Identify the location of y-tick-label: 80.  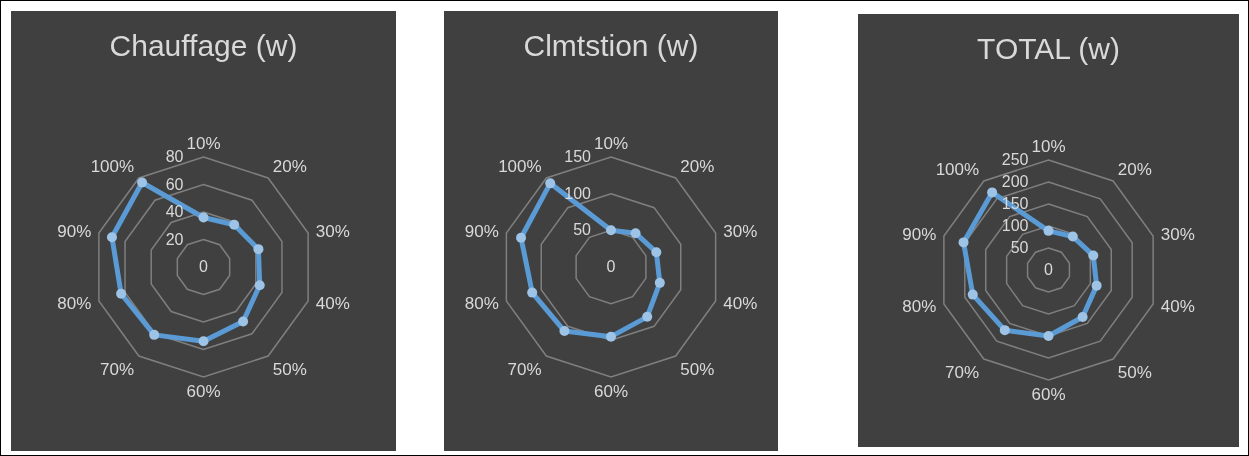
(174, 156).